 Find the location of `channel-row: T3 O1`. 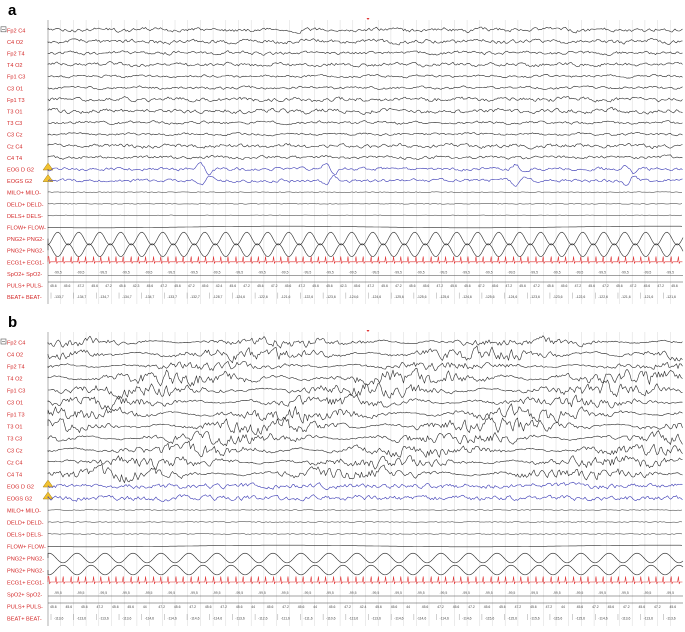

channel-row: T3 O1 is located at coordinates (345, 425).